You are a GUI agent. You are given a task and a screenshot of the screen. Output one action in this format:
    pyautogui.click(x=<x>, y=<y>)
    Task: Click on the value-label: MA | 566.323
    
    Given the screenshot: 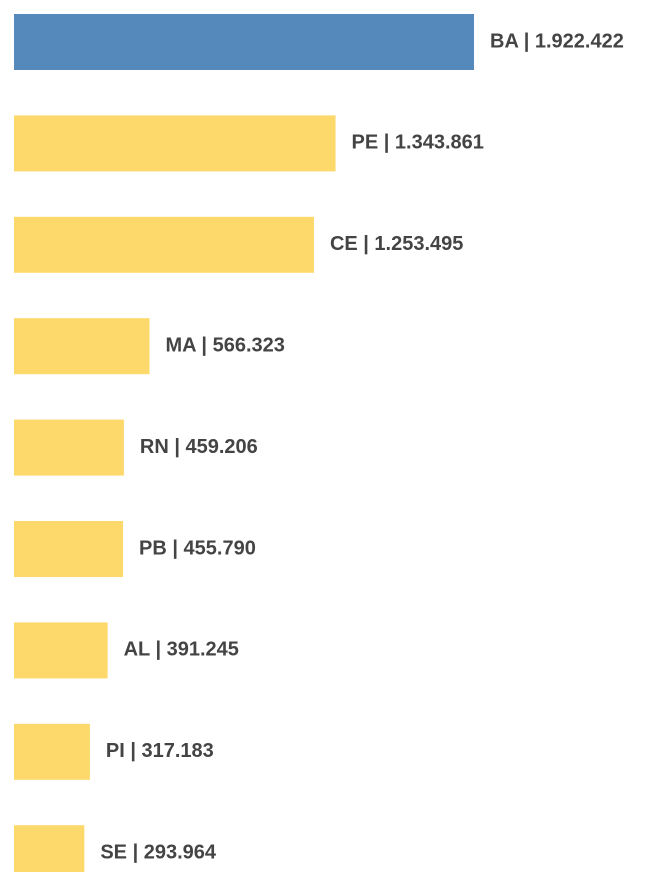 What is the action you would take?
    pyautogui.click(x=225, y=345)
    